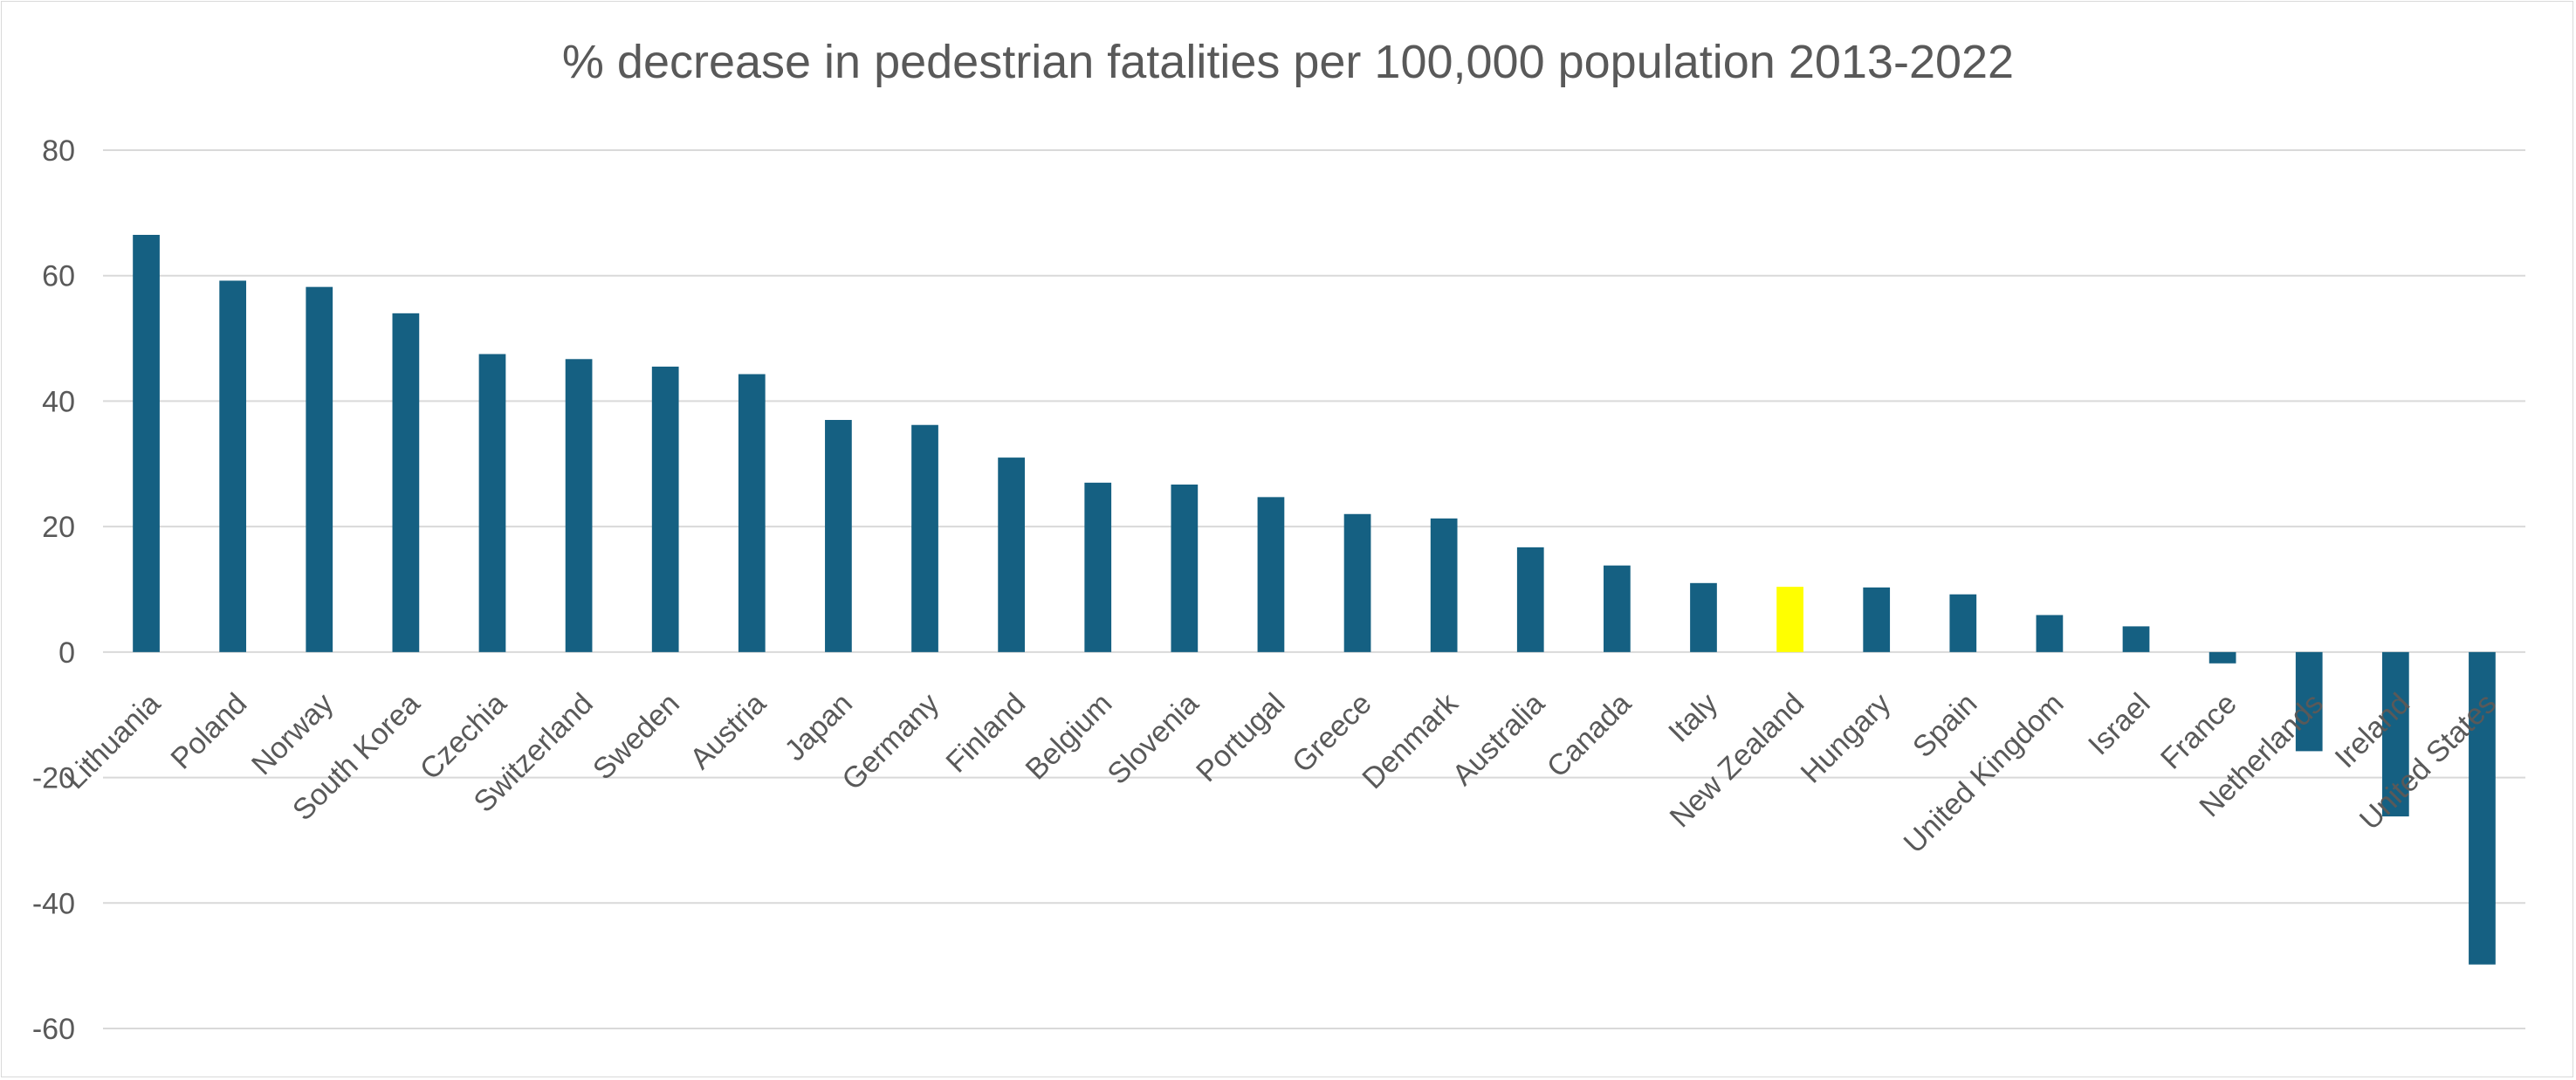 Image resolution: width=2576 pixels, height=1080 pixels. What do you see at coordinates (54, 903) in the screenshot?
I see `y-tick-label: -40` at bounding box center [54, 903].